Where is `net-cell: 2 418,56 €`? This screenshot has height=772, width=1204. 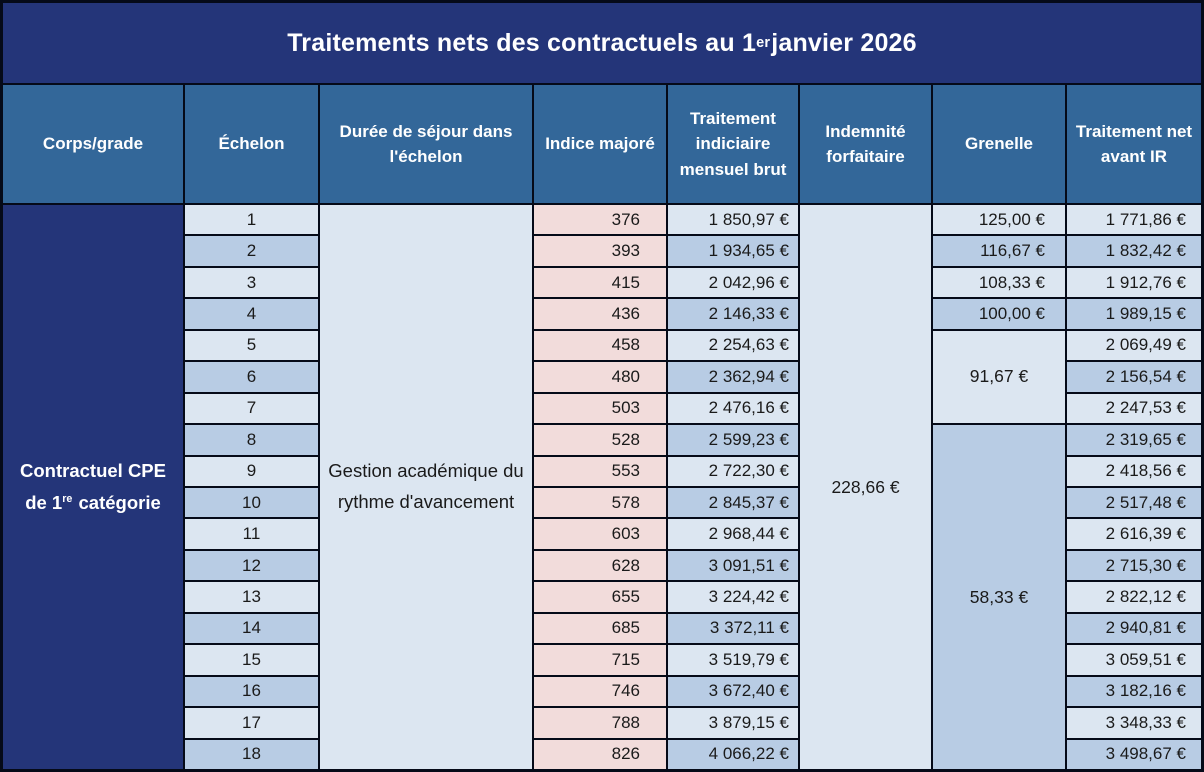 net-cell: 2 418,56 € is located at coordinates (1134, 471).